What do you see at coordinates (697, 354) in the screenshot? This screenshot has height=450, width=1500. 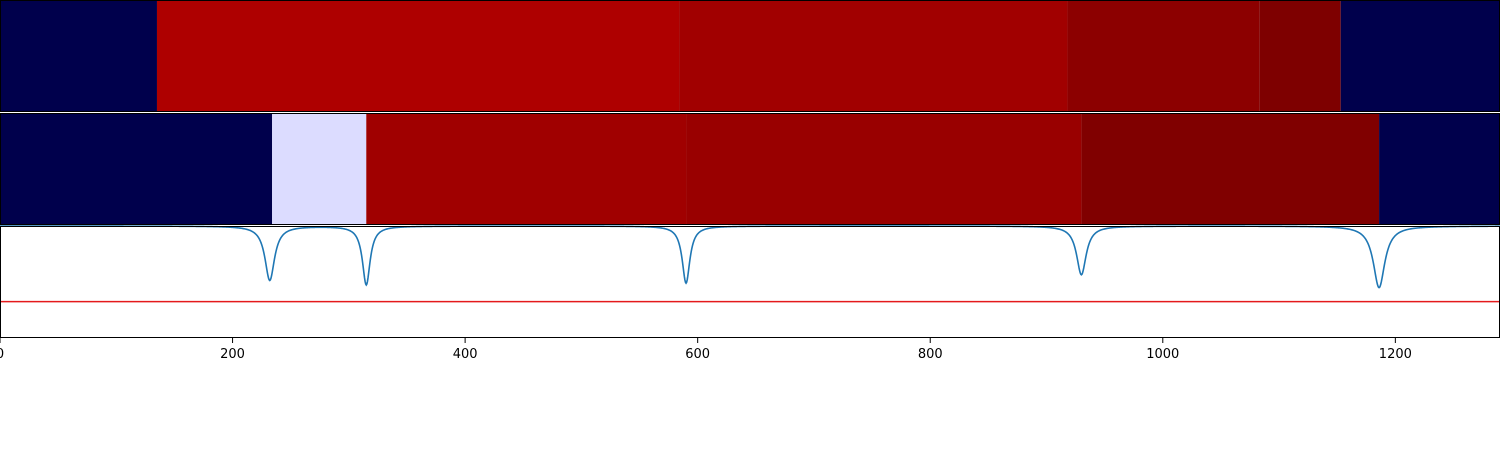 I see `x-tick-label: 600` at bounding box center [697, 354].